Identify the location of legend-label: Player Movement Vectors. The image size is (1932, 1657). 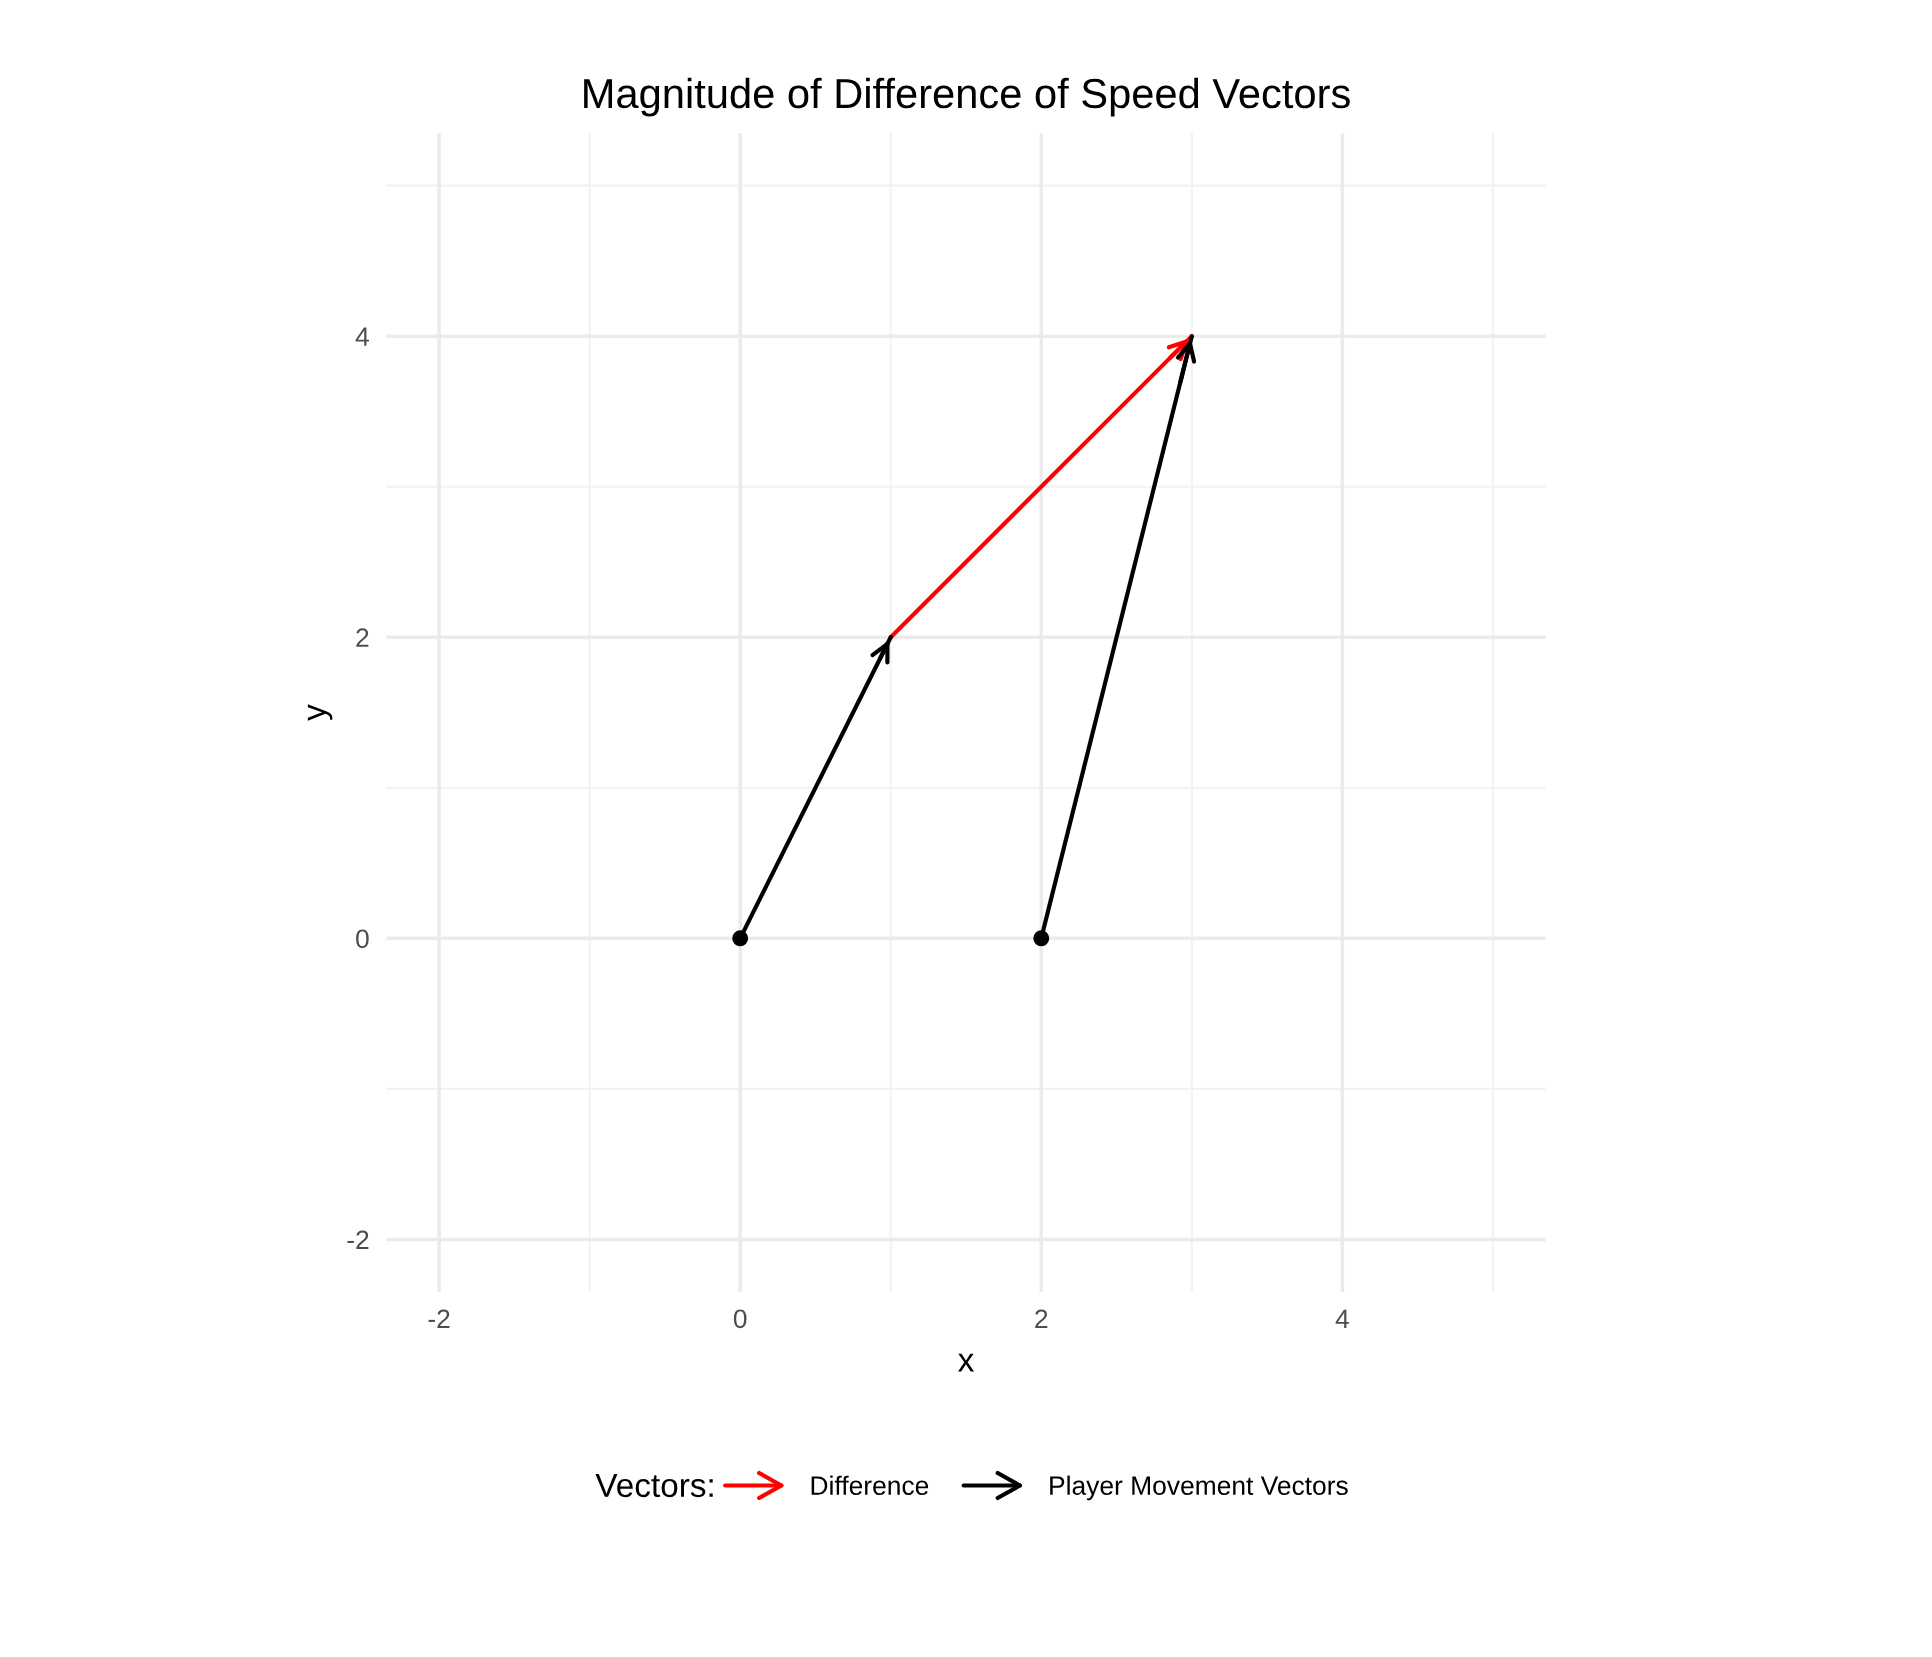
(1199, 1488).